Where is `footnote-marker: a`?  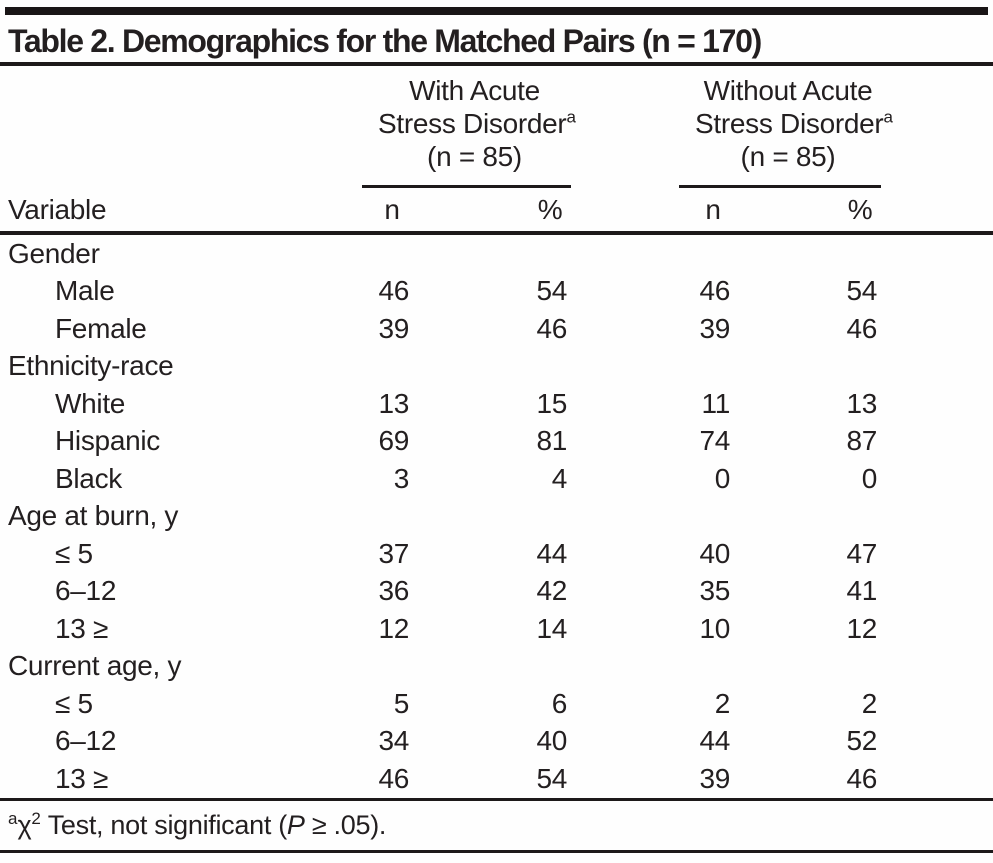 footnote-marker: a is located at coordinates (13, 818).